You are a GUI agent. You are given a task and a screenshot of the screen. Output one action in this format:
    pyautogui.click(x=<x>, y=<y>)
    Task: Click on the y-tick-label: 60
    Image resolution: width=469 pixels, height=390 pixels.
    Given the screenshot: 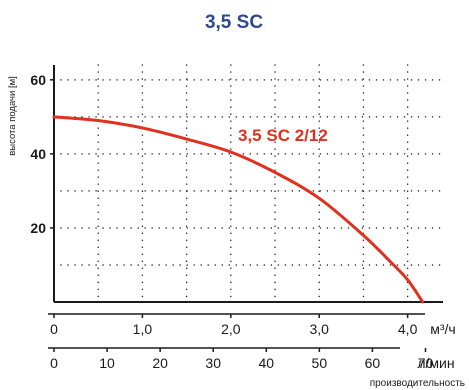 What is the action you would take?
    pyautogui.click(x=38, y=80)
    